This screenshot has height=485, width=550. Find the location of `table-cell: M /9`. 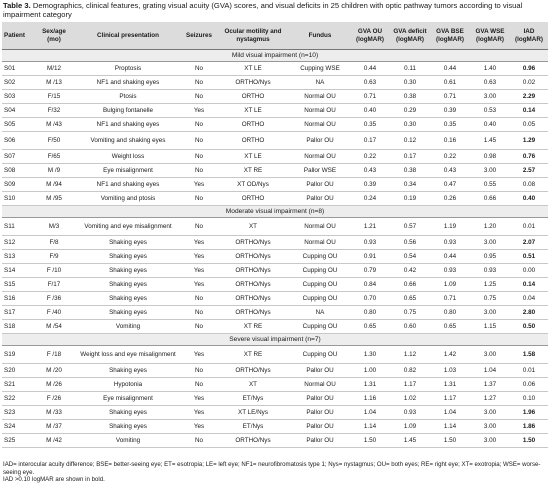

table-cell: M /9 is located at coordinates (54, 170).